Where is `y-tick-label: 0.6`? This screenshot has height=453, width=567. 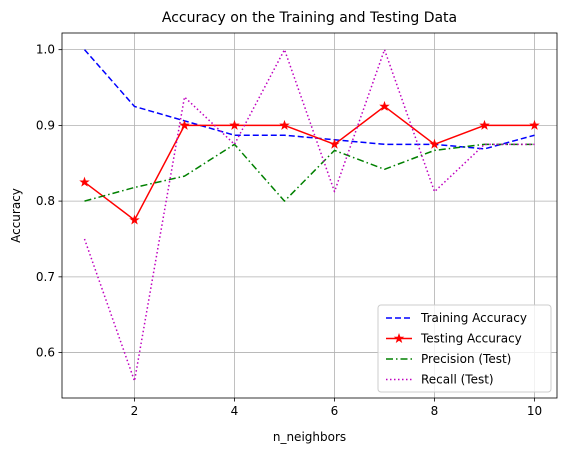
y-tick-label: 0.6 is located at coordinates (45, 353).